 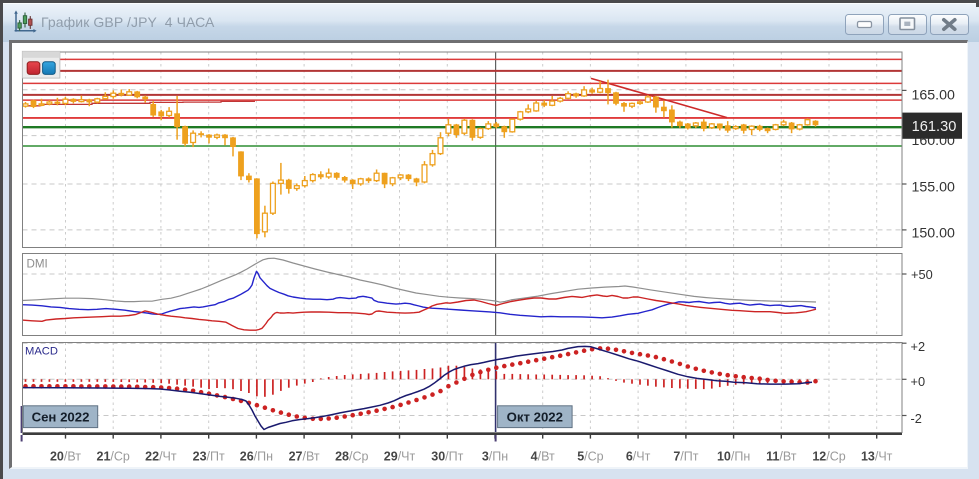 I want to click on svg-text: 6/Чт, so click(x=638, y=457).